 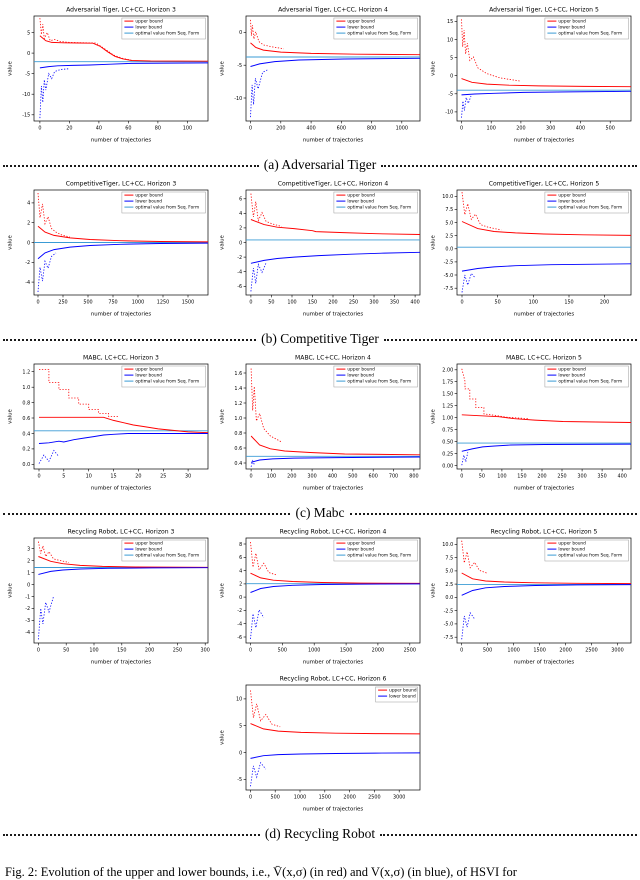 I want to click on subcaption-row-c: (c) Mabc, so click(x=320, y=513).